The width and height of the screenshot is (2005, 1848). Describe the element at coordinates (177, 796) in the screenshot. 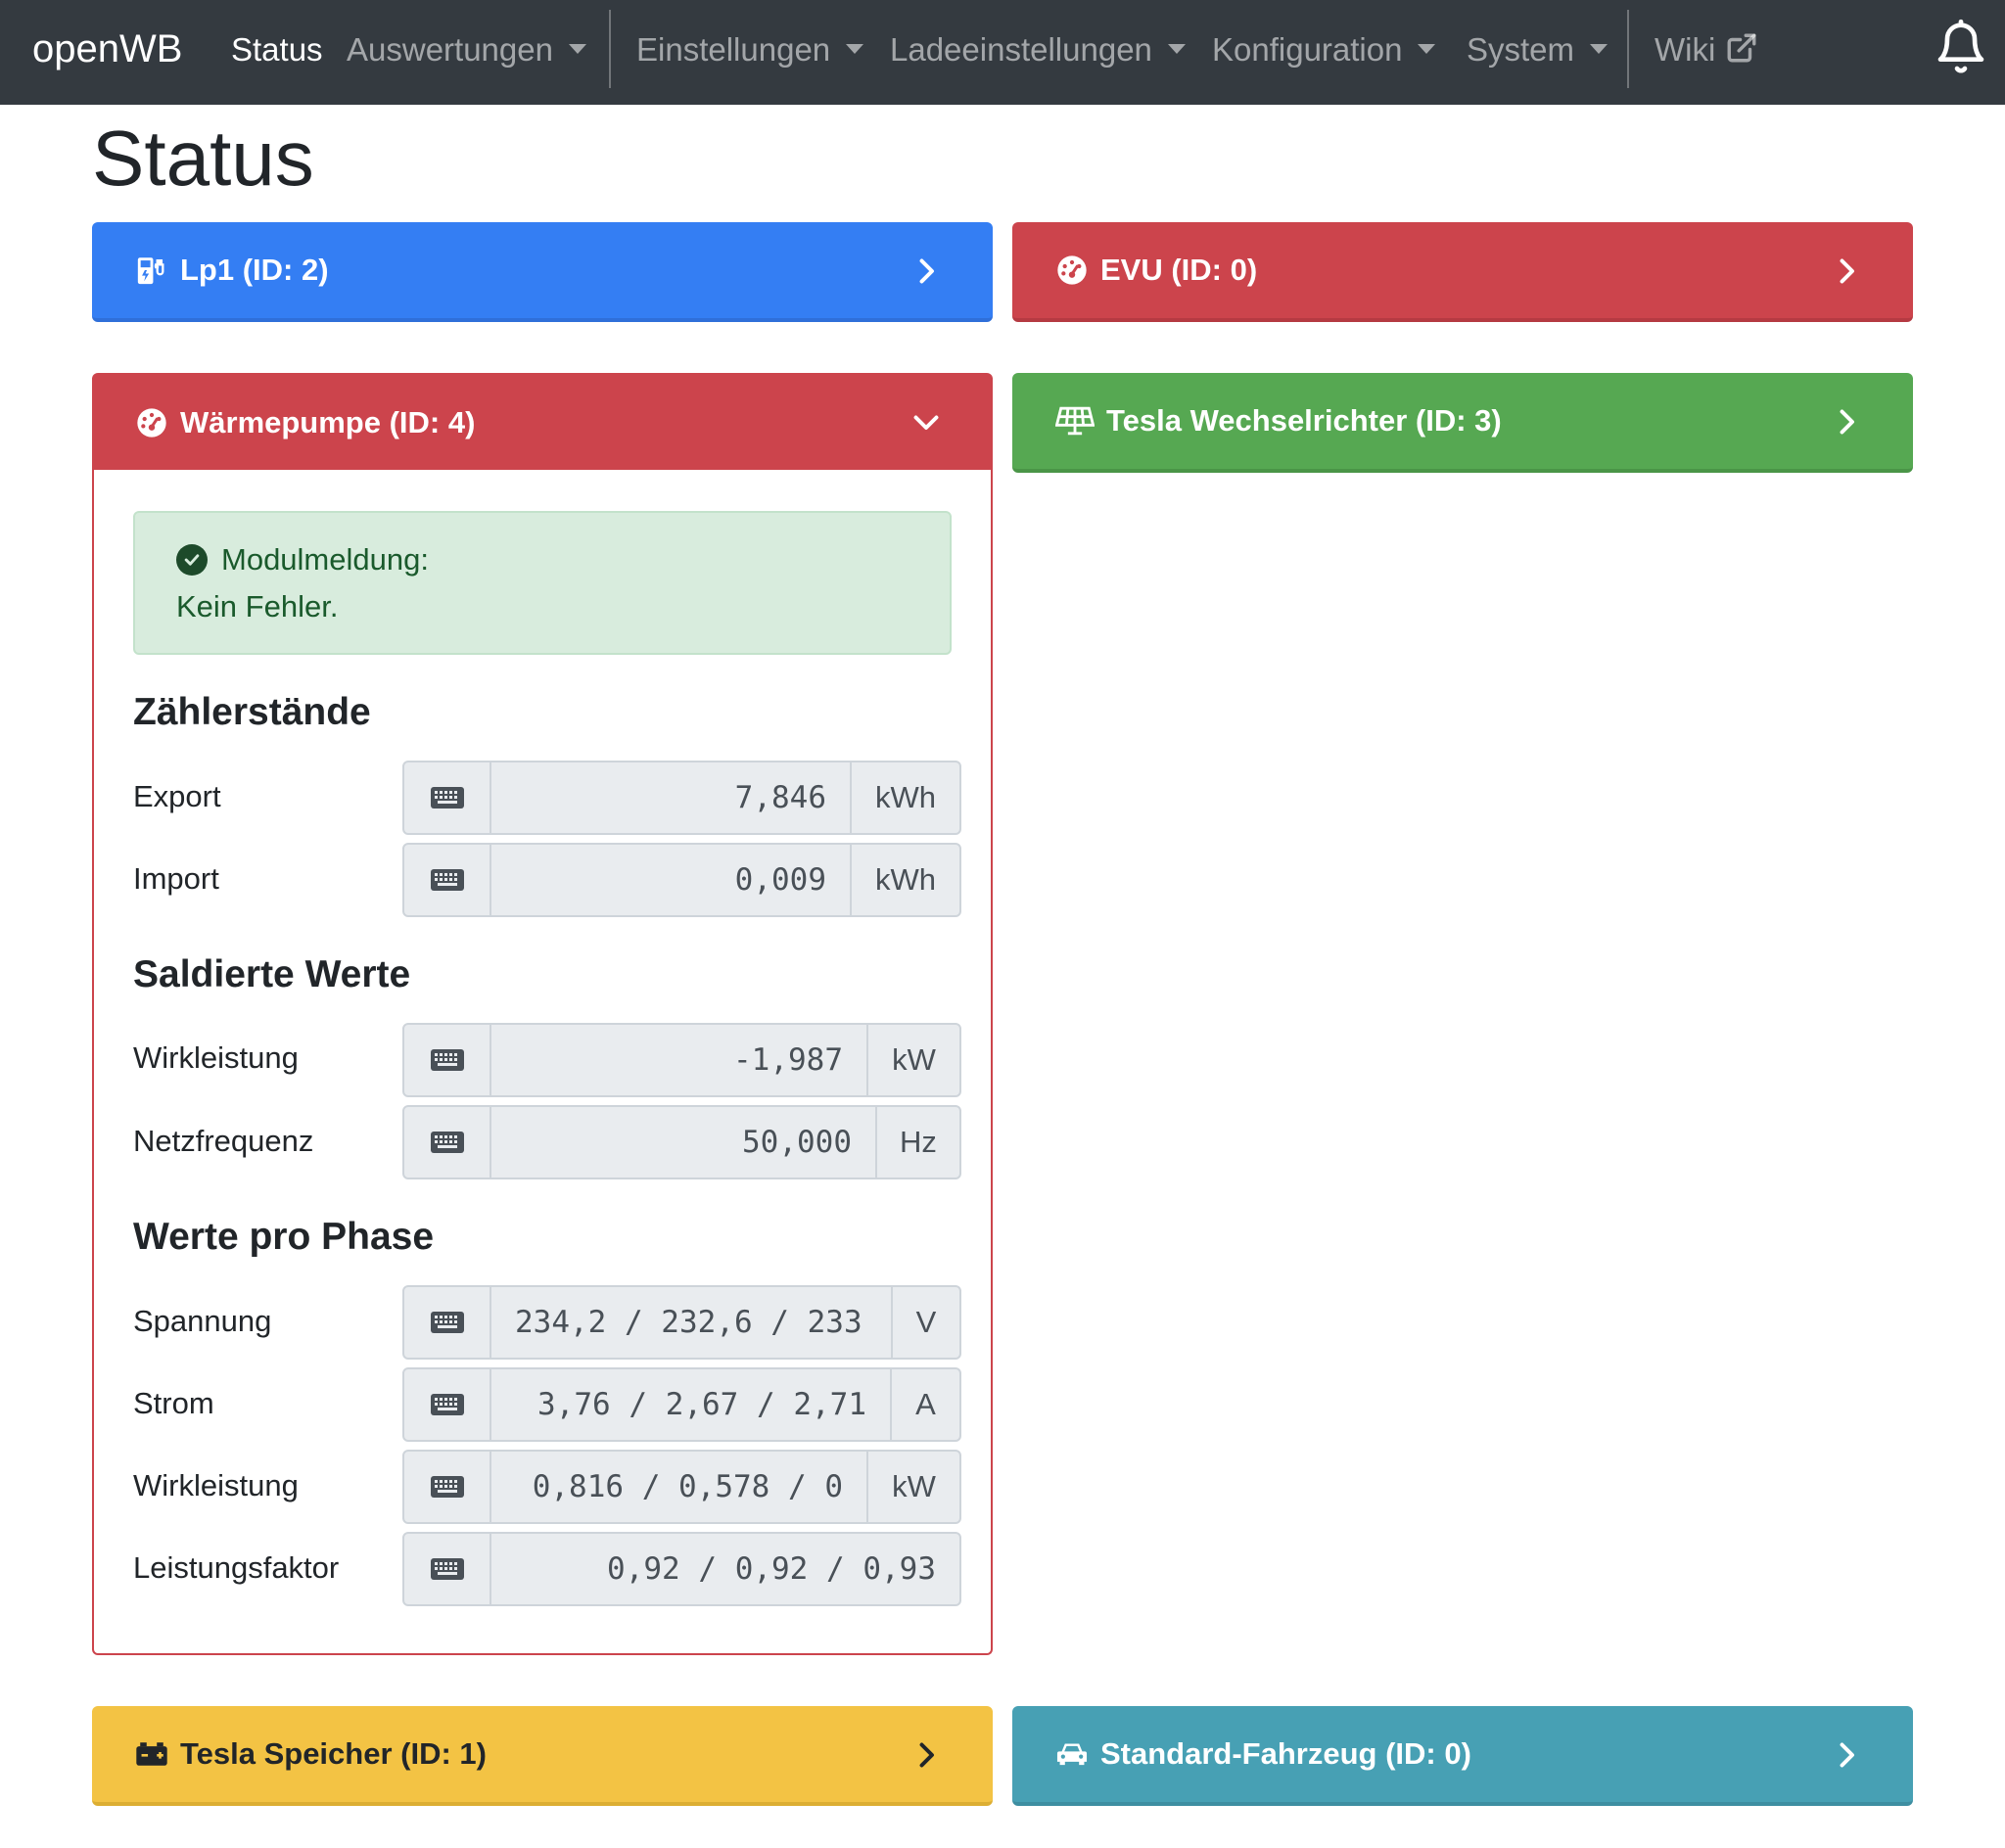

I see `export-label: Export` at that location.